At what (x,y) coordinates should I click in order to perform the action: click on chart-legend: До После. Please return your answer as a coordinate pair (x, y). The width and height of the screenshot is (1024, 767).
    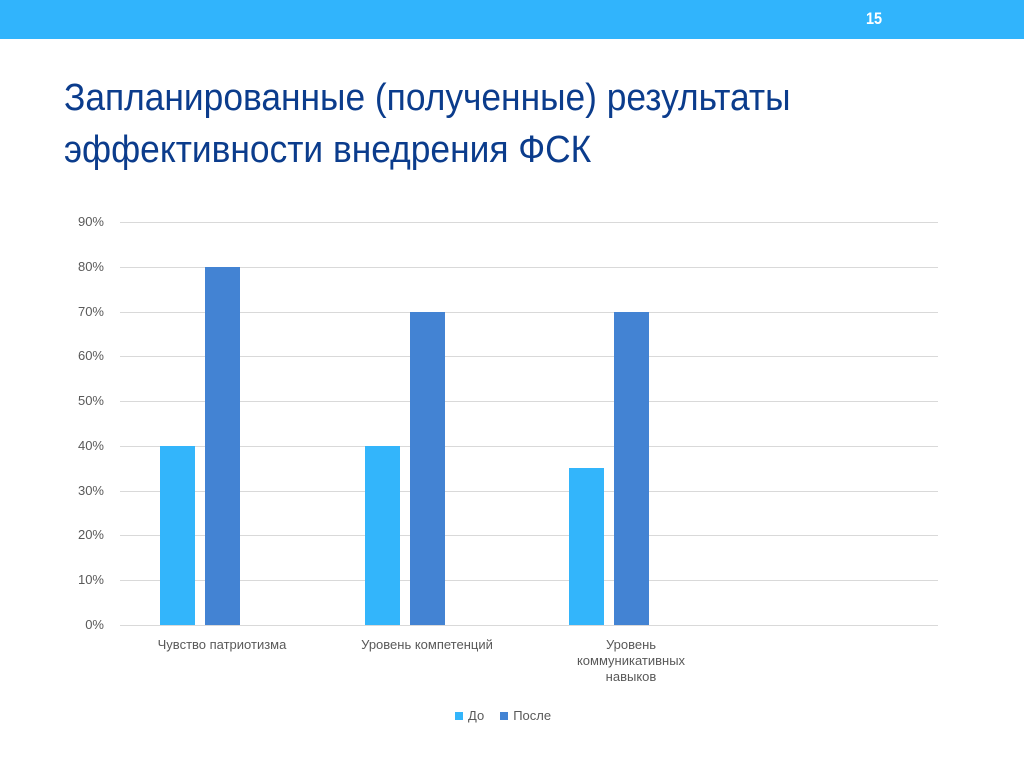
    Looking at the image, I should click on (511, 715).